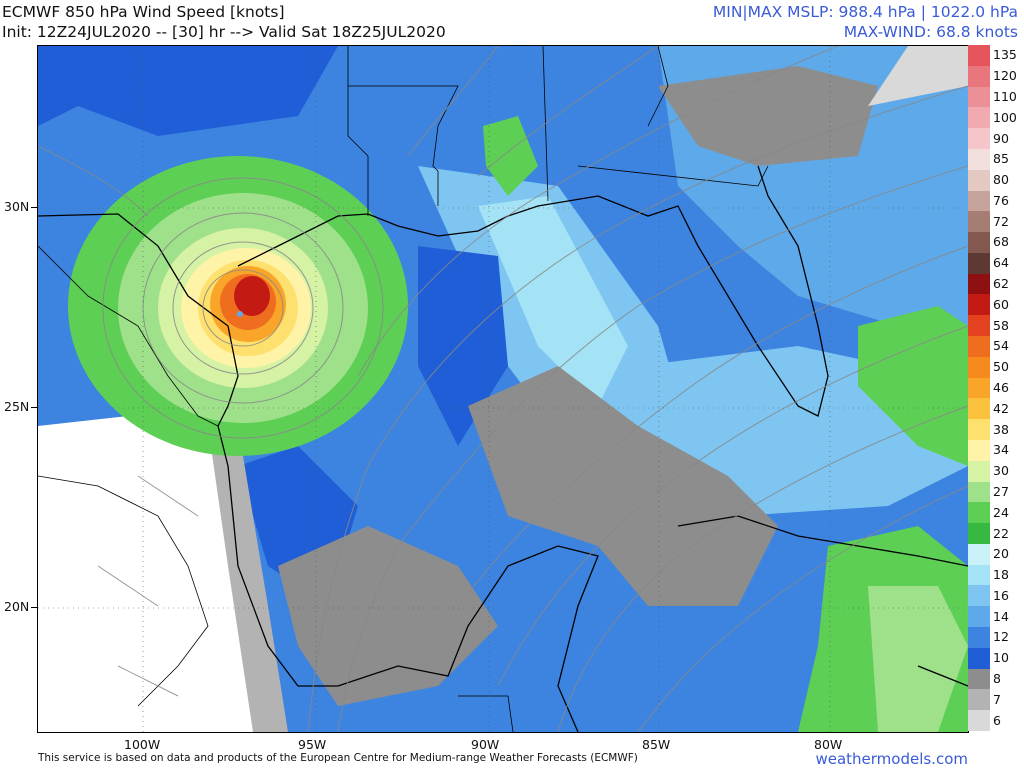 The width and height of the screenshot is (1024, 768). What do you see at coordinates (1001, 221) in the screenshot?
I see `colorbar-level-label: 72` at bounding box center [1001, 221].